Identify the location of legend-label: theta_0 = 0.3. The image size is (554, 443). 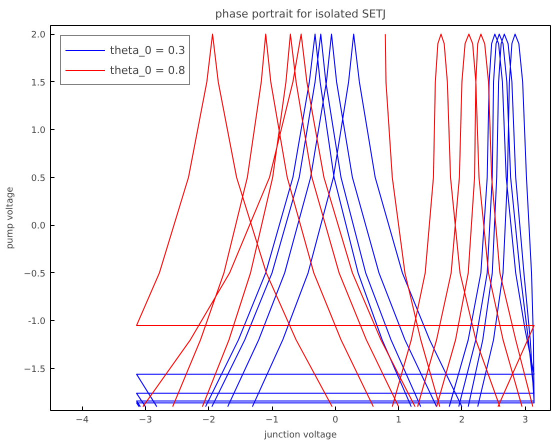
(148, 50).